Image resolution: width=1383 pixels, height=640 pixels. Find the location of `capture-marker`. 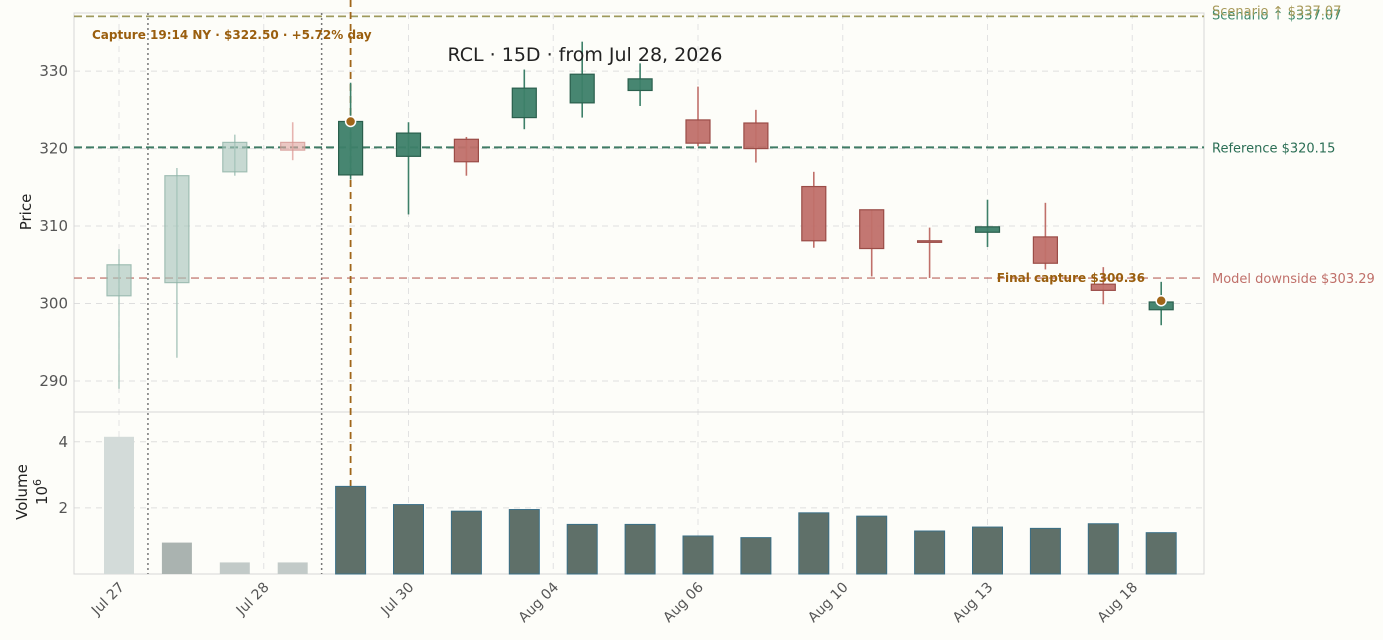

capture-marker is located at coordinates (350, 121).